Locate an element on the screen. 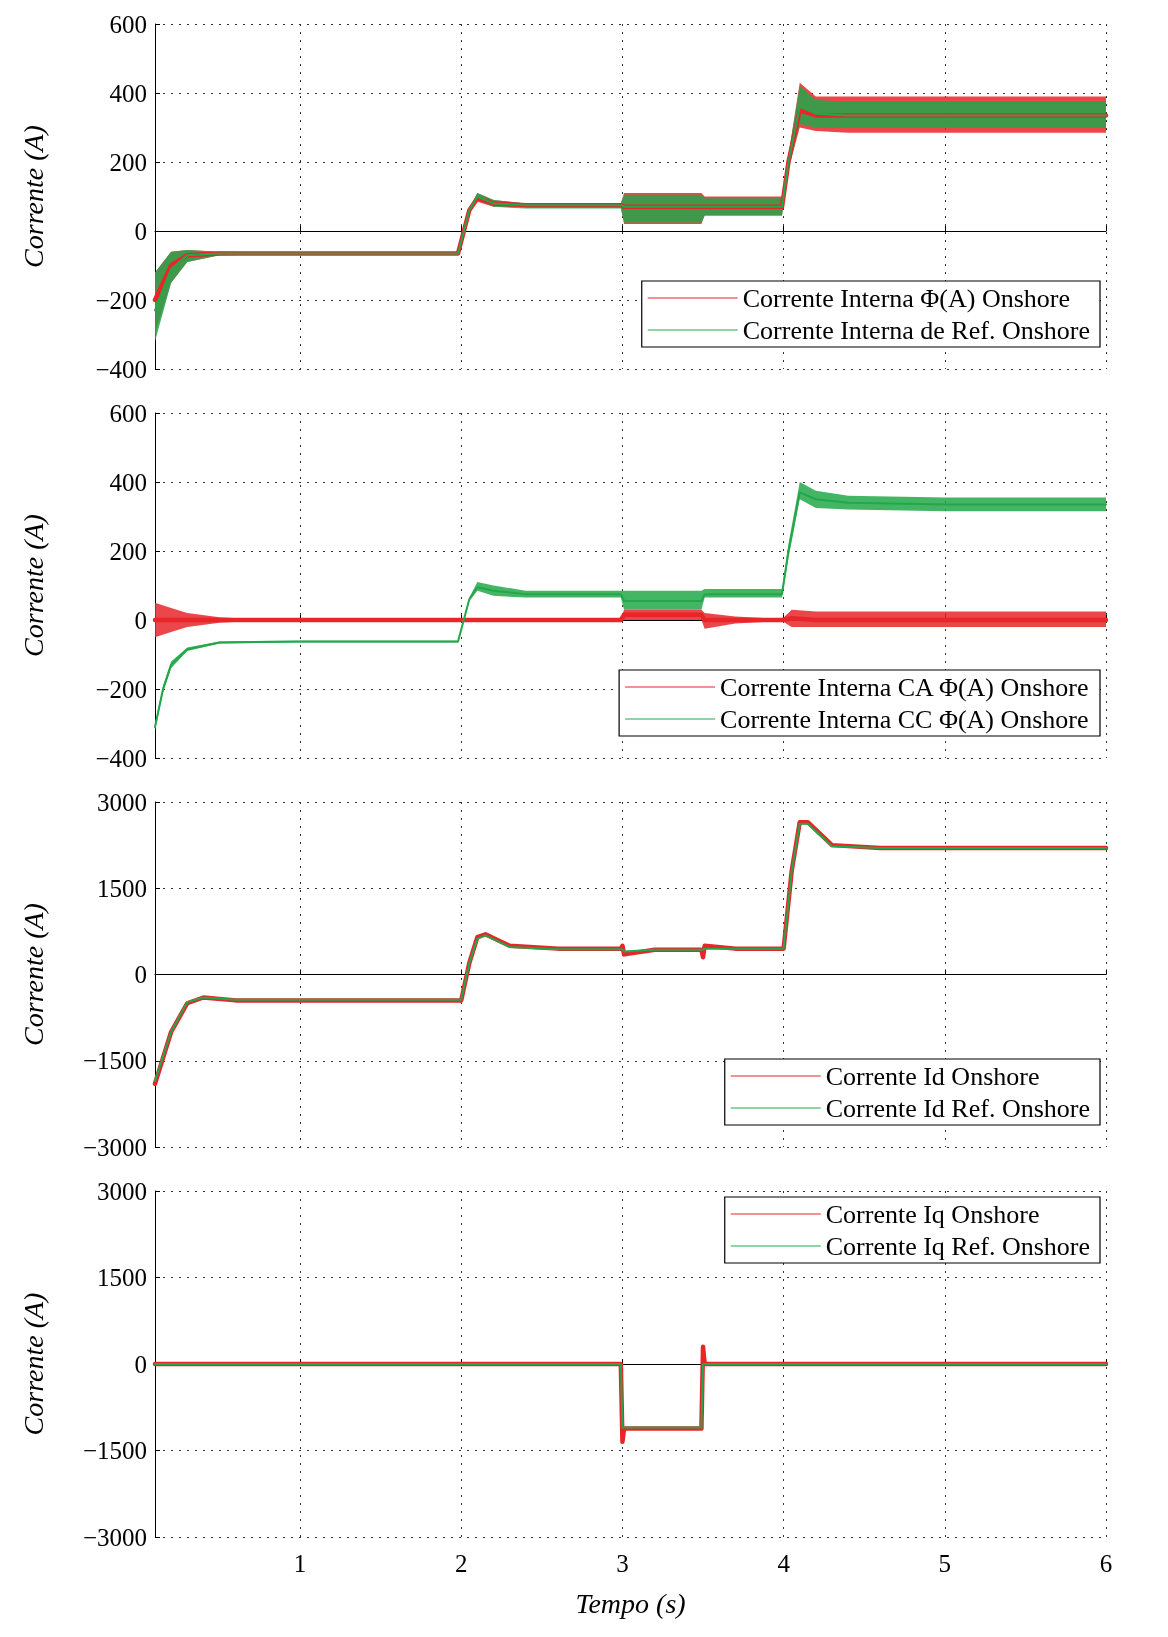 This screenshot has height=1637, width=1168. legend-label: Corrente Interna Φ(A) Onshore is located at coordinates (906, 298).